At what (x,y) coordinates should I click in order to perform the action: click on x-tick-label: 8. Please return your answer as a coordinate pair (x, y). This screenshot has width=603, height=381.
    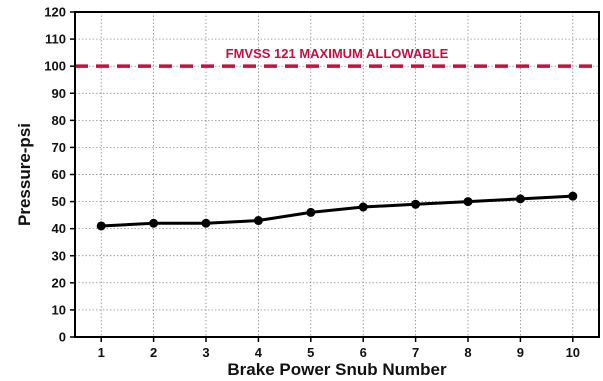
    Looking at the image, I should click on (467, 352).